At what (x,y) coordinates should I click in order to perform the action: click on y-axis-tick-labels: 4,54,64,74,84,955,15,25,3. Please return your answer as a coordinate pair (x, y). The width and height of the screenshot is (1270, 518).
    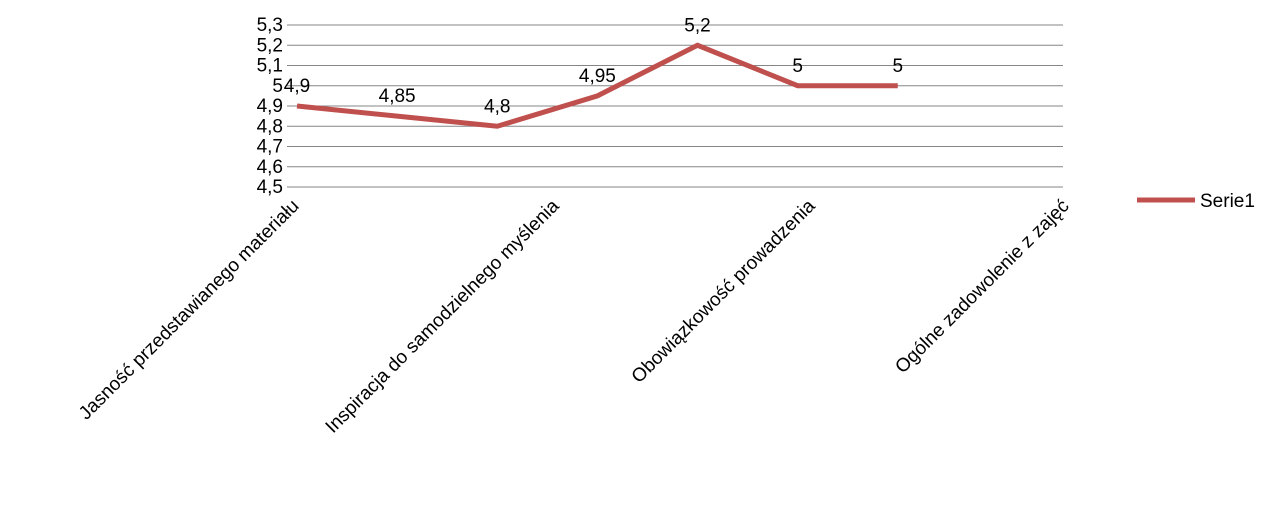
    Looking at the image, I should click on (270, 106).